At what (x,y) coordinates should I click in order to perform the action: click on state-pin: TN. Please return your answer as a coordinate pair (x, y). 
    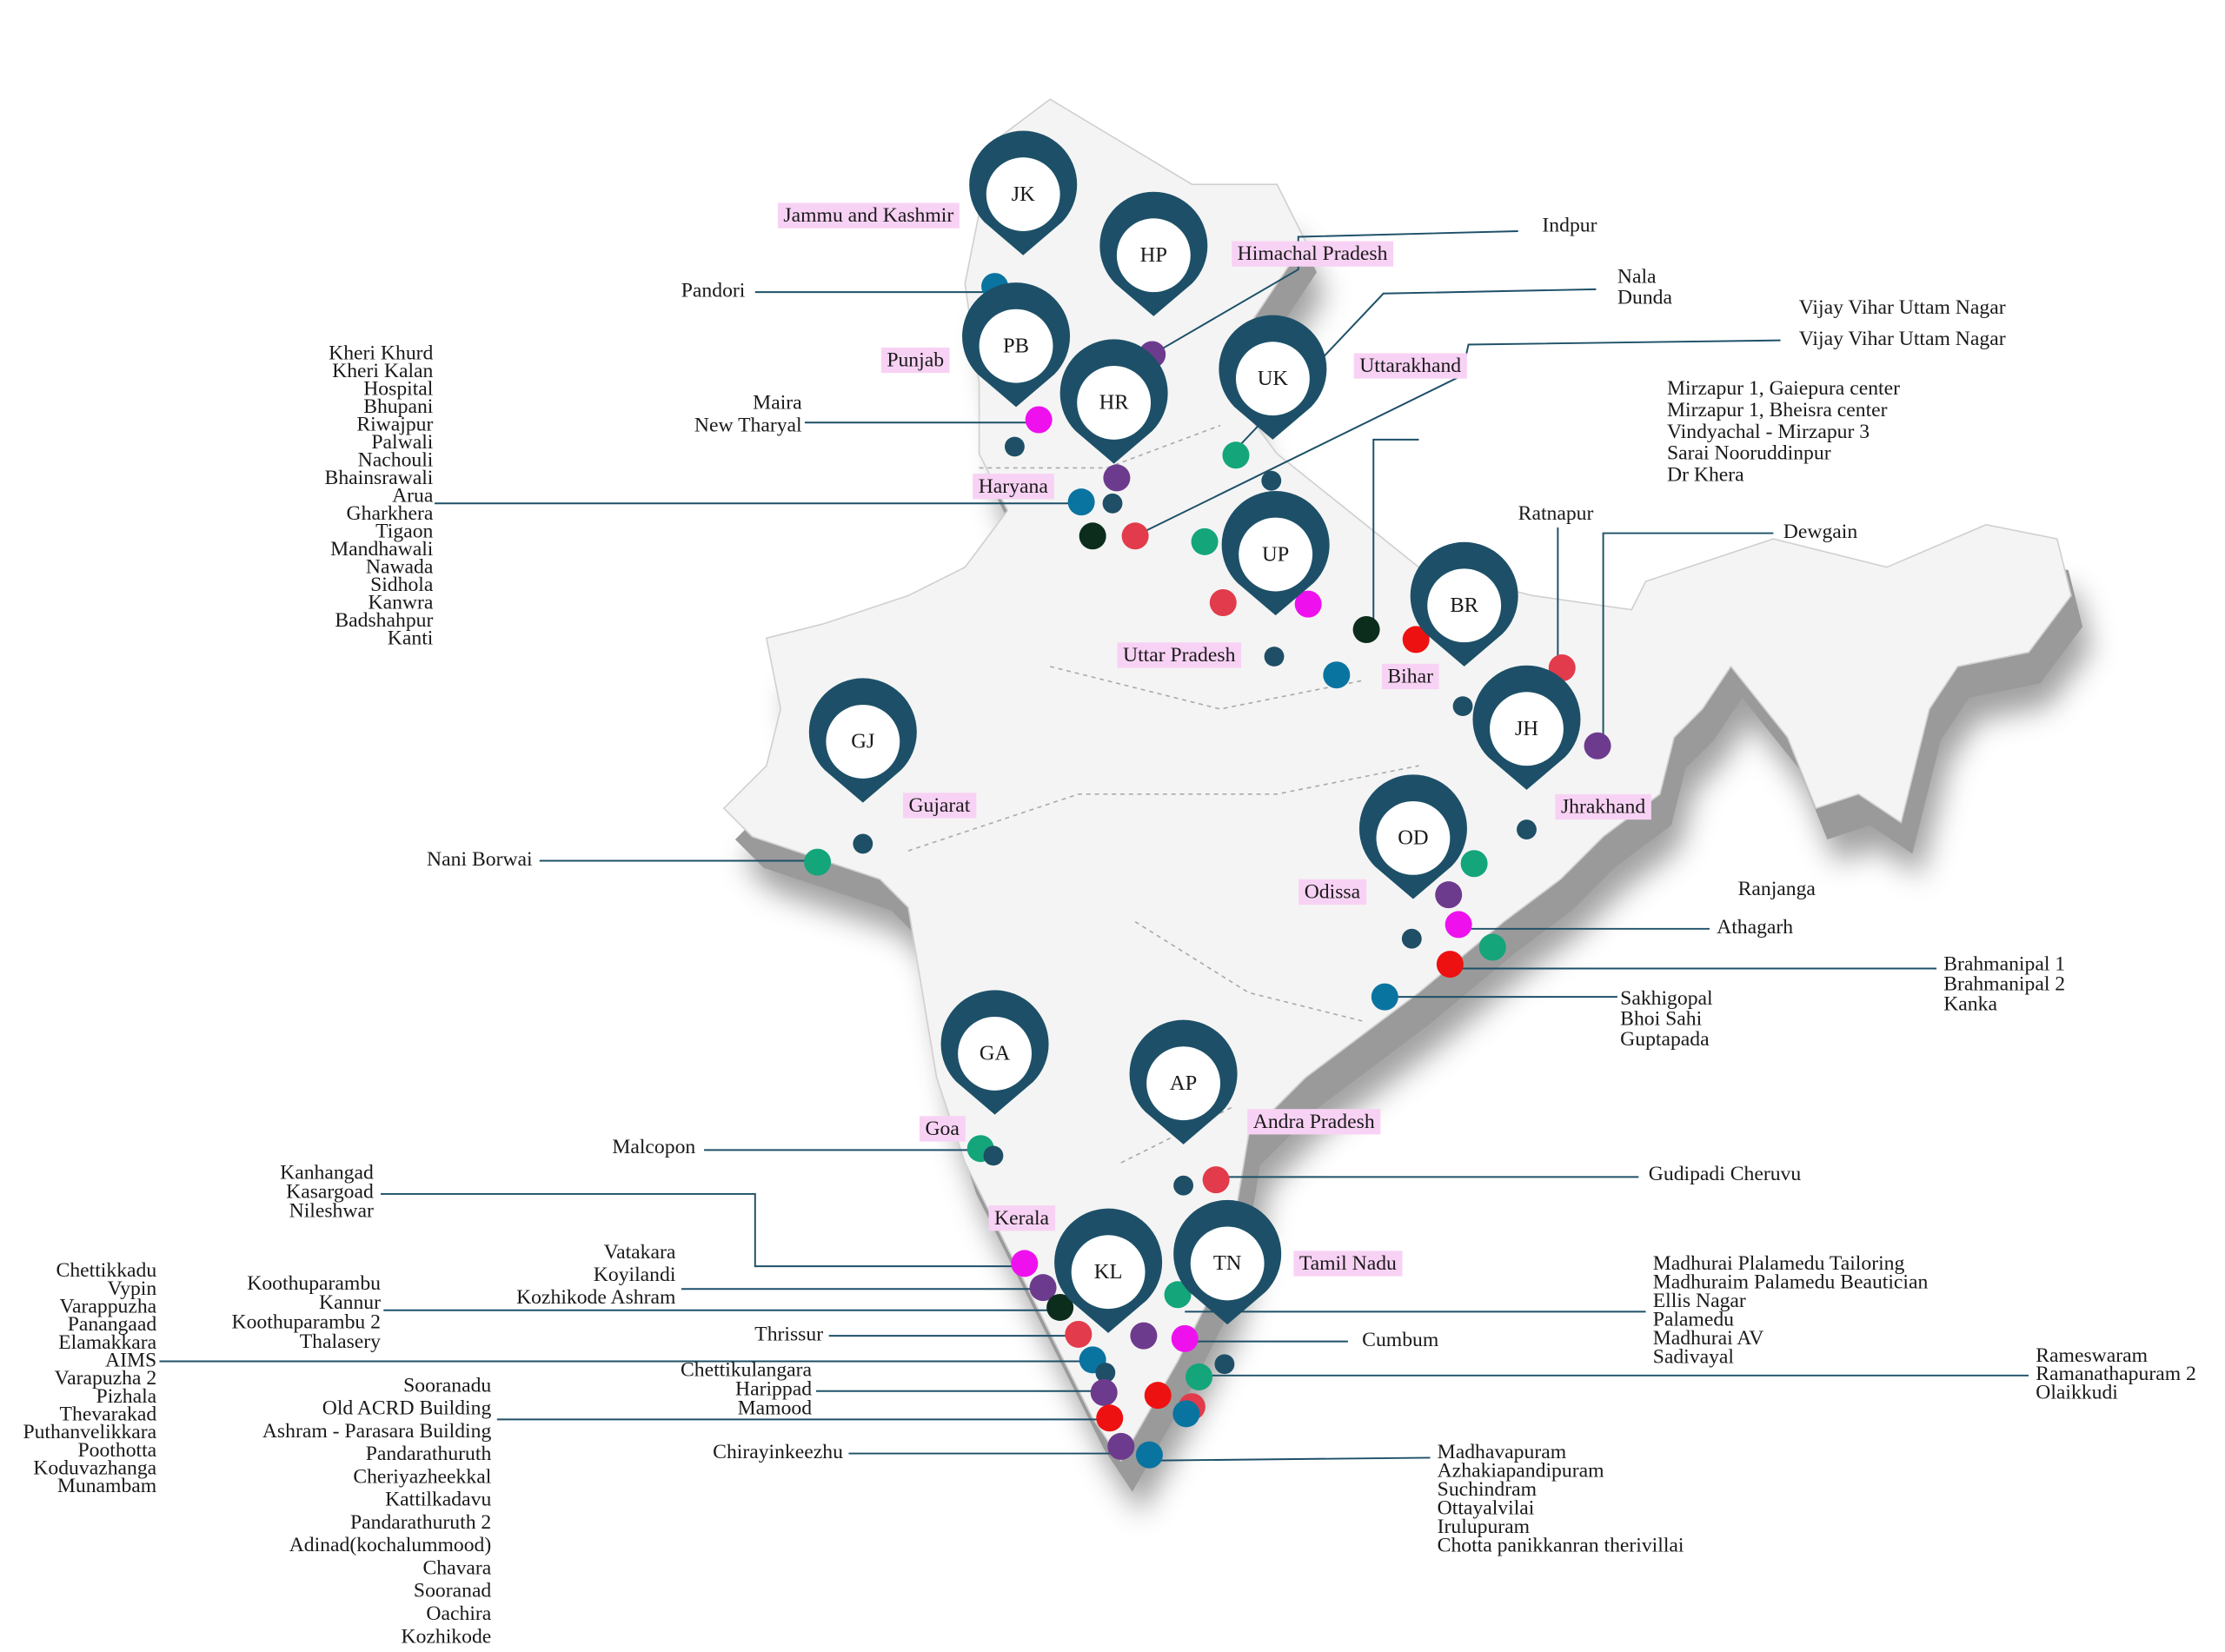
    Looking at the image, I should click on (1228, 1262).